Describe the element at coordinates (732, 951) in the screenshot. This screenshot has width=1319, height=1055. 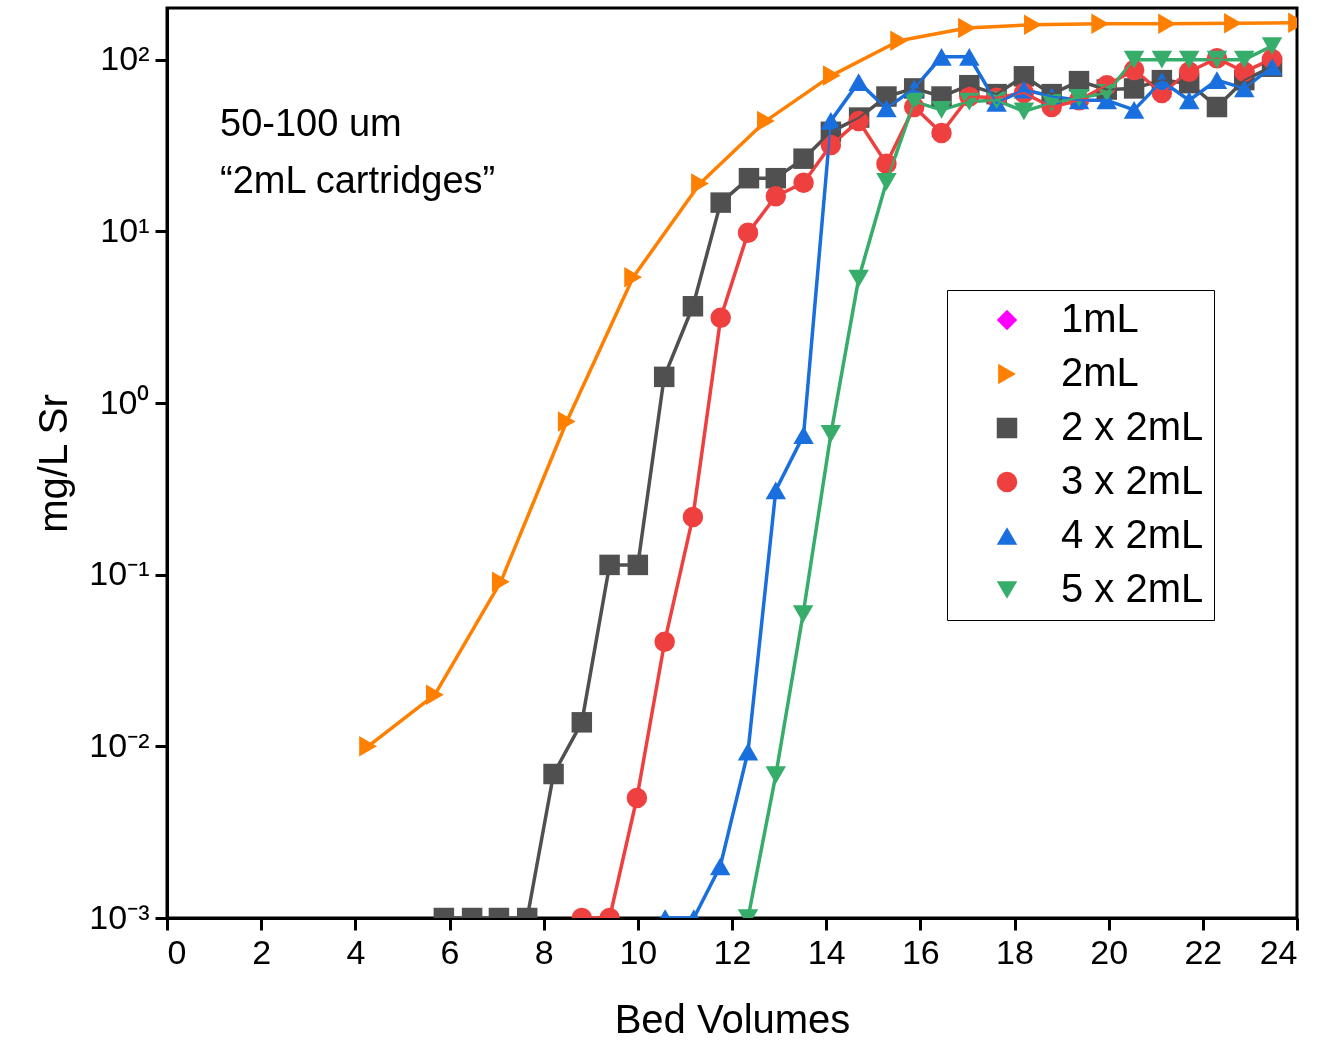
I see `x-tick-label: 12` at that location.